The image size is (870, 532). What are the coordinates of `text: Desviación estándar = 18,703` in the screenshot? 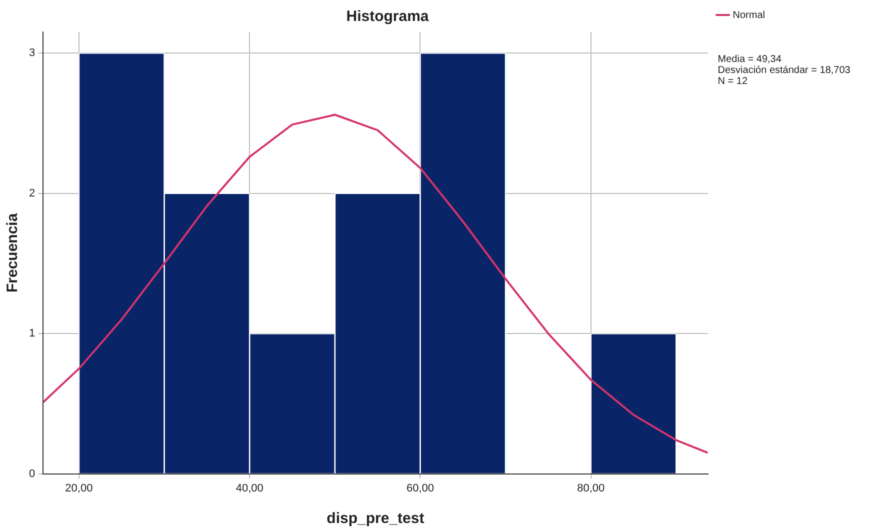 It's located at (784, 70).